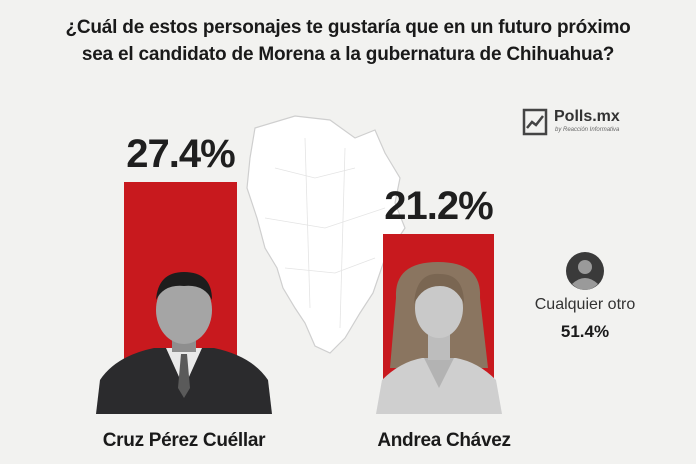 Image resolution: width=696 pixels, height=464 pixels. What do you see at coordinates (439, 338) in the screenshot?
I see `candidate-2-photo` at bounding box center [439, 338].